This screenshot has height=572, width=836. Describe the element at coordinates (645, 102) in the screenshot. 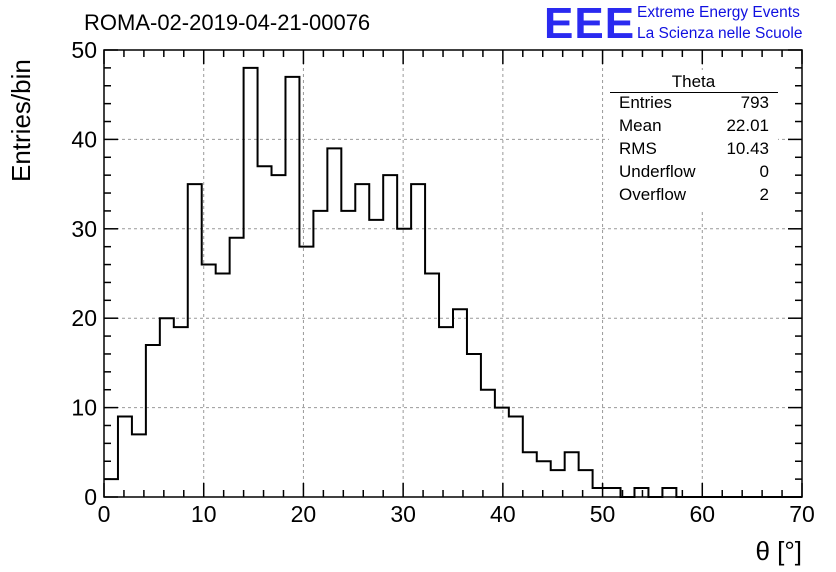

I see `stats-key: Entries` at that location.